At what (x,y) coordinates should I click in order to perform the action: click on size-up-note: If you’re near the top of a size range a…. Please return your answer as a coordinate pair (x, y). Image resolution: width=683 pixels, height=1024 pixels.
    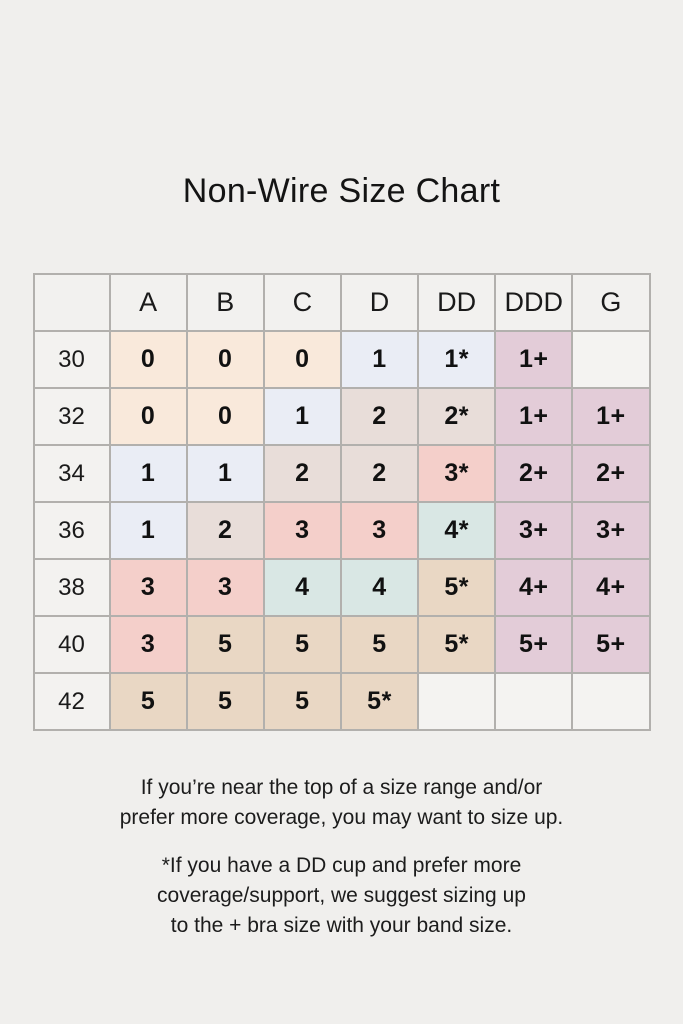
    Looking at the image, I should click on (341, 803).